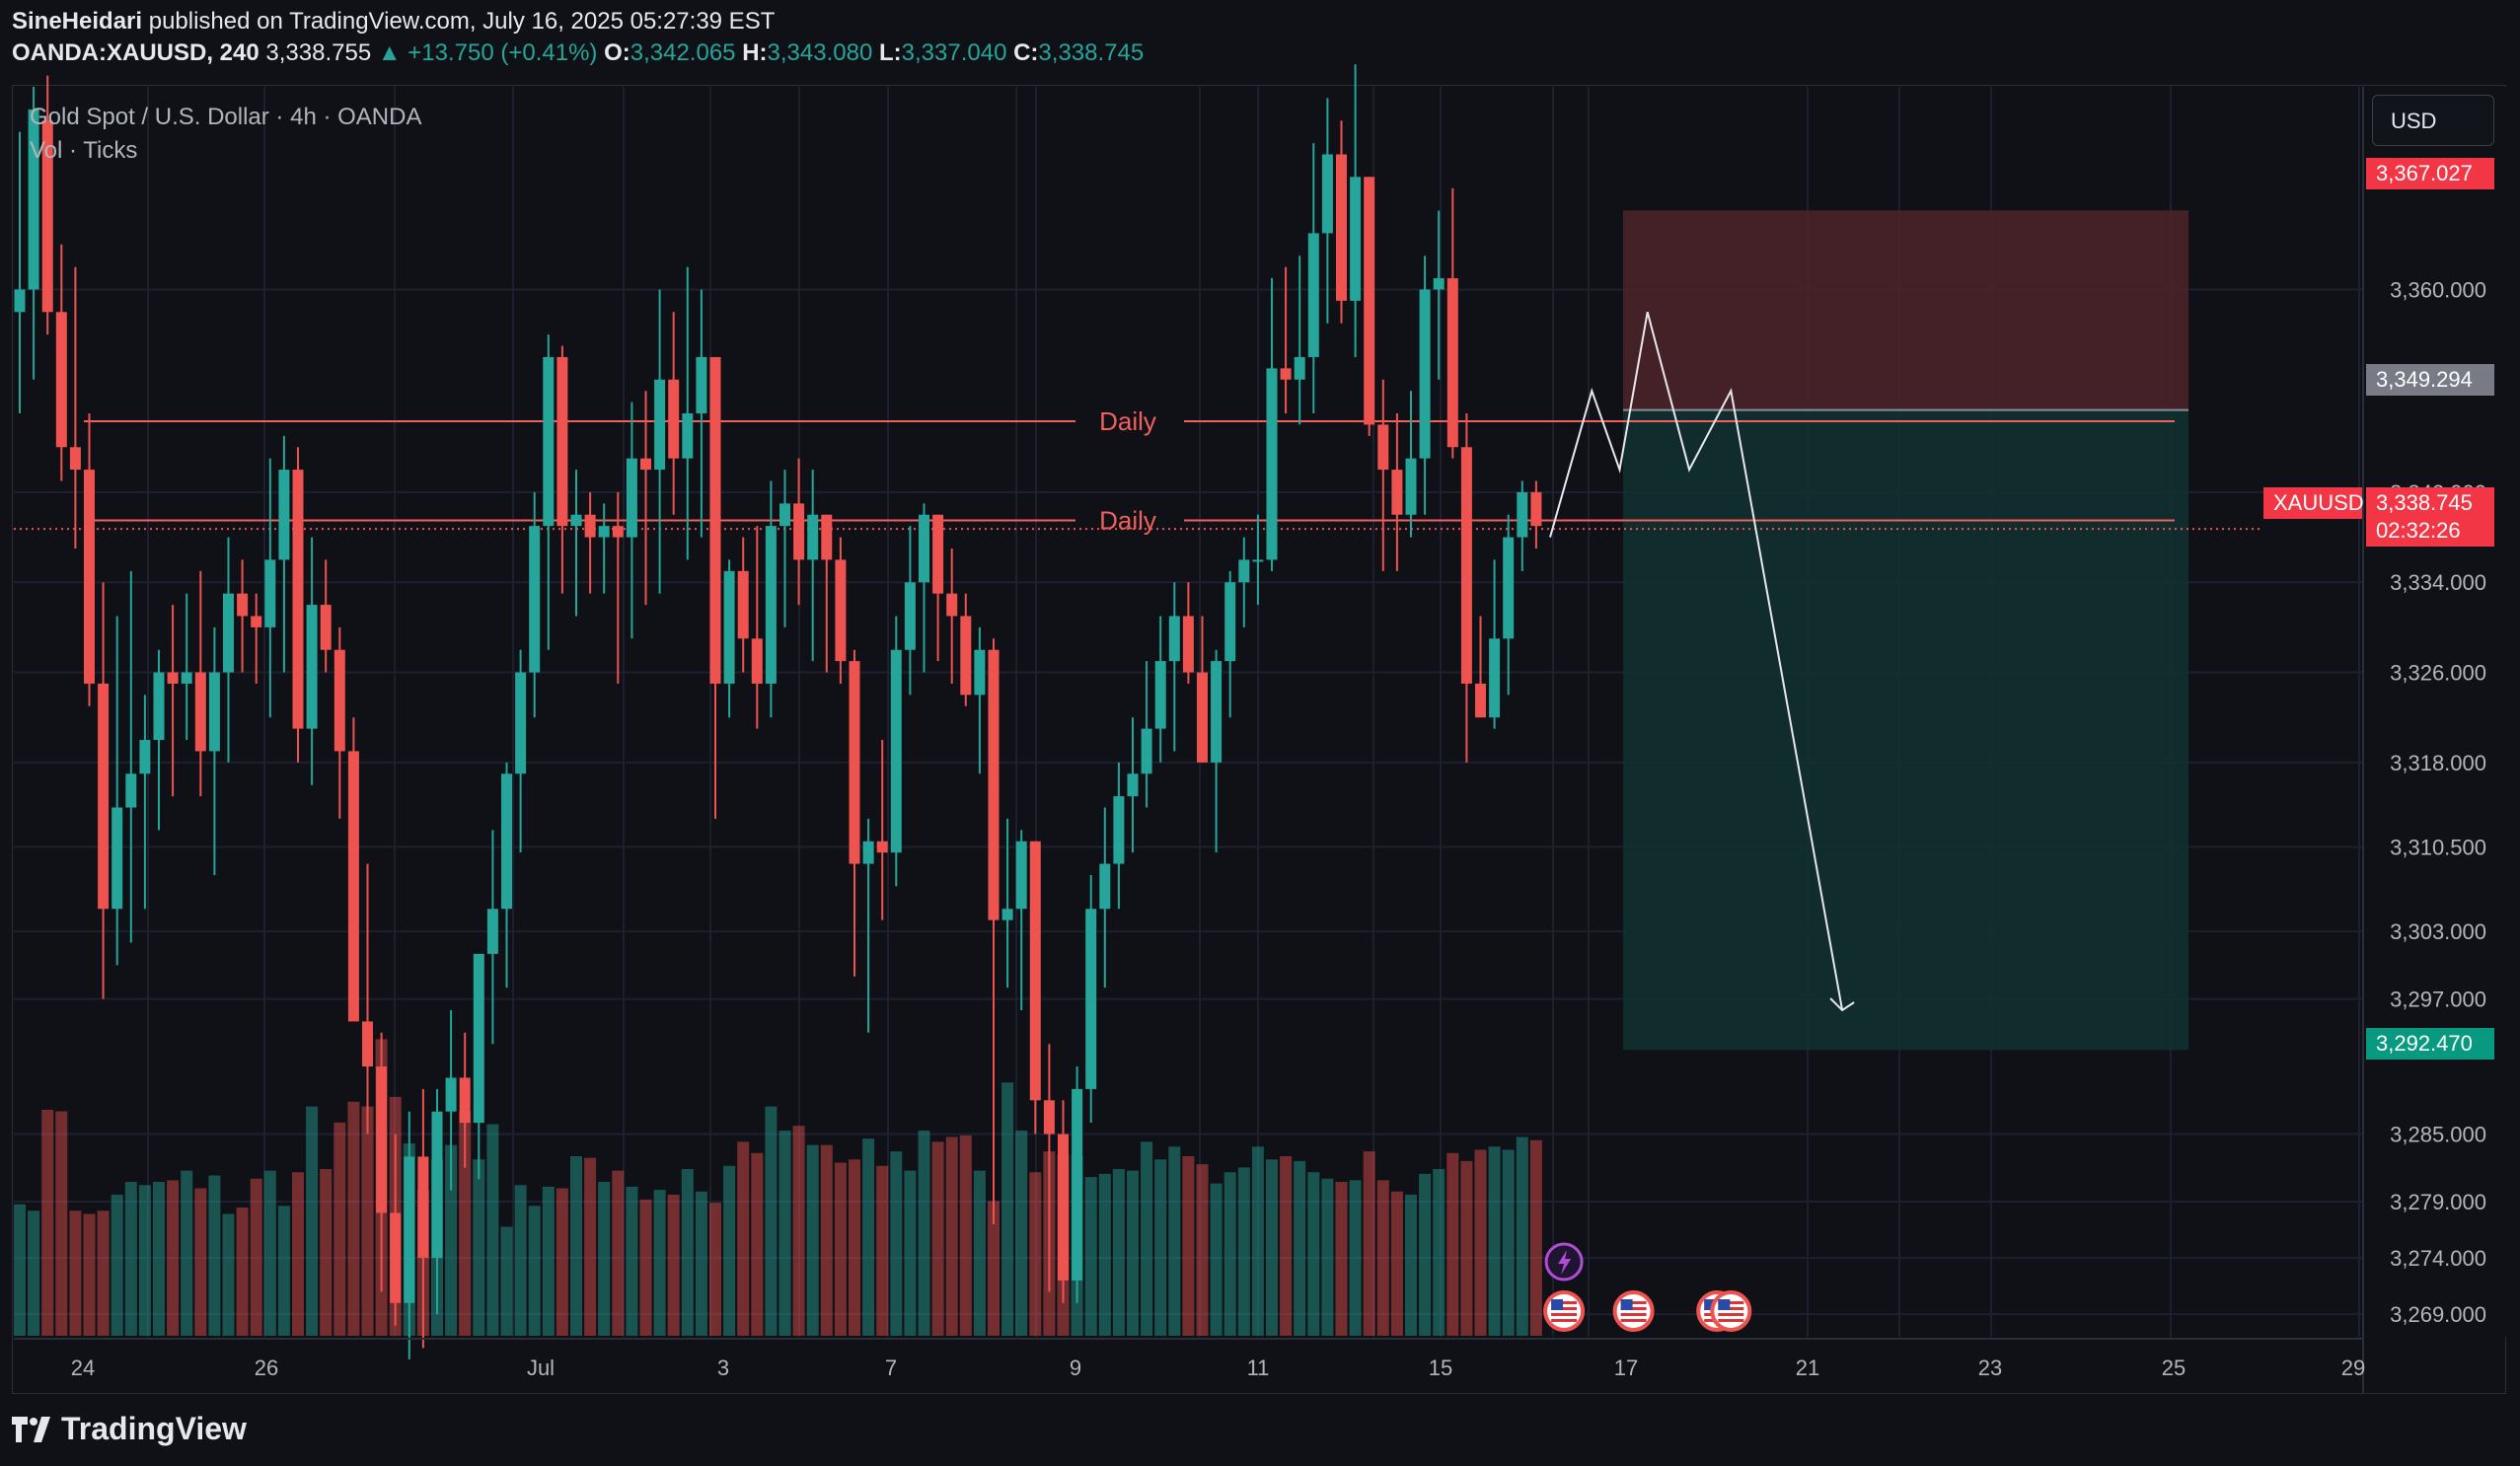  What do you see at coordinates (1905, 310) in the screenshot?
I see `stop-loss-zone` at bounding box center [1905, 310].